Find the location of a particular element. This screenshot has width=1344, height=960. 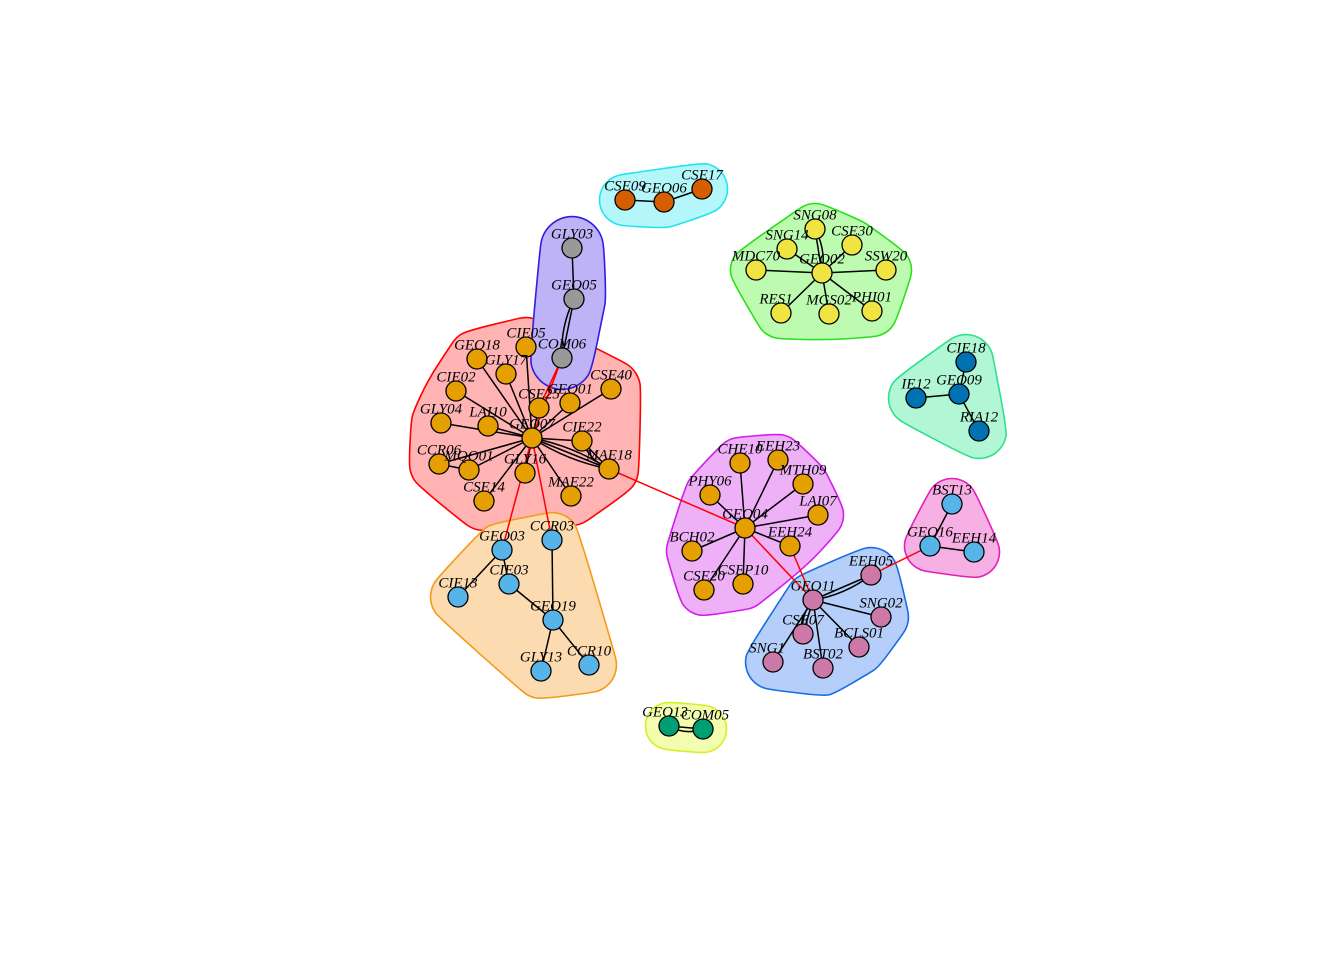

node-GLY17 is located at coordinates (506, 374).